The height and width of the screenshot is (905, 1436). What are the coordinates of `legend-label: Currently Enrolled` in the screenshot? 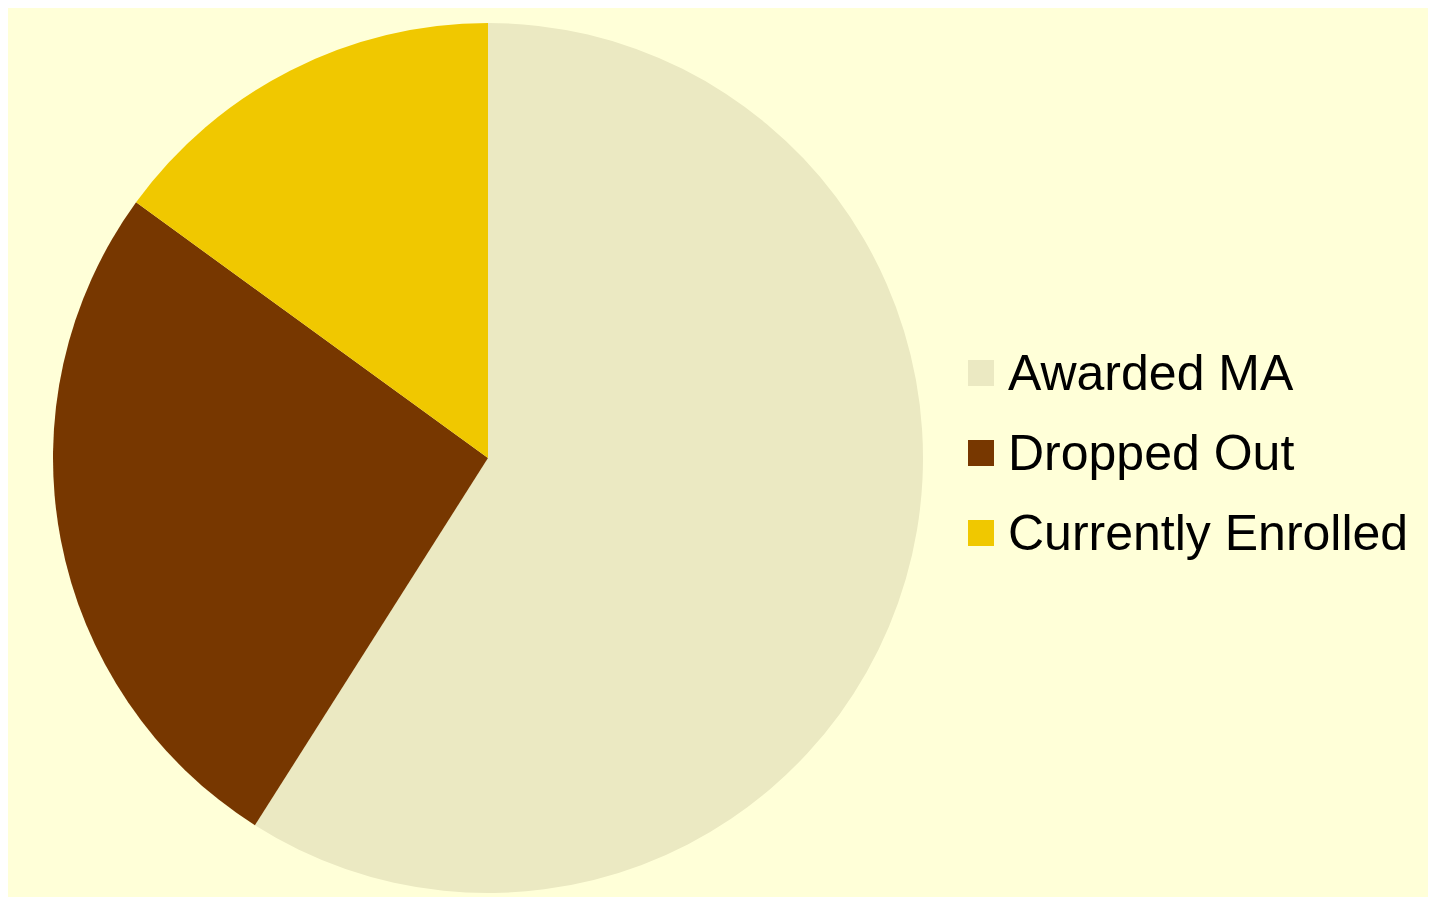 It's located at (1208, 532).